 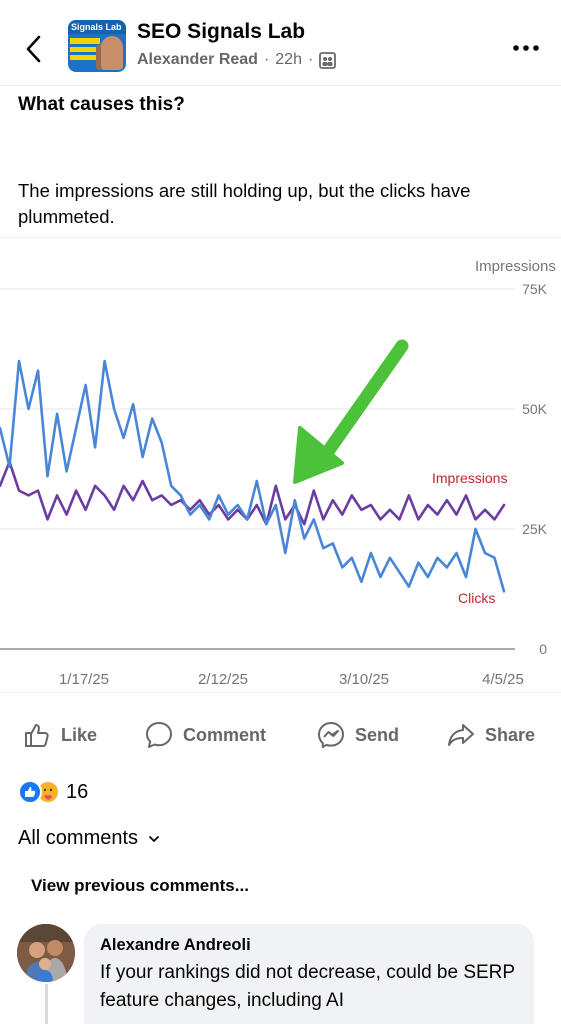 What do you see at coordinates (175, 945) in the screenshot?
I see `commenter-name: Alexandre Andreoli` at bounding box center [175, 945].